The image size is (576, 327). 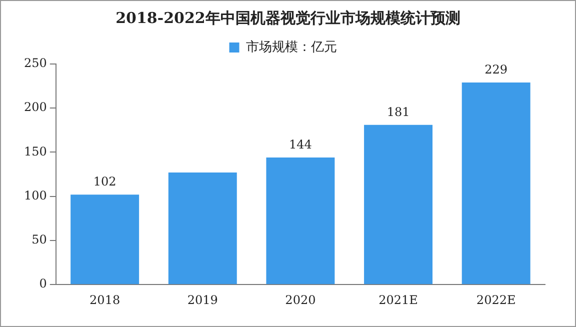 I want to click on data-label: 229, so click(x=496, y=69).